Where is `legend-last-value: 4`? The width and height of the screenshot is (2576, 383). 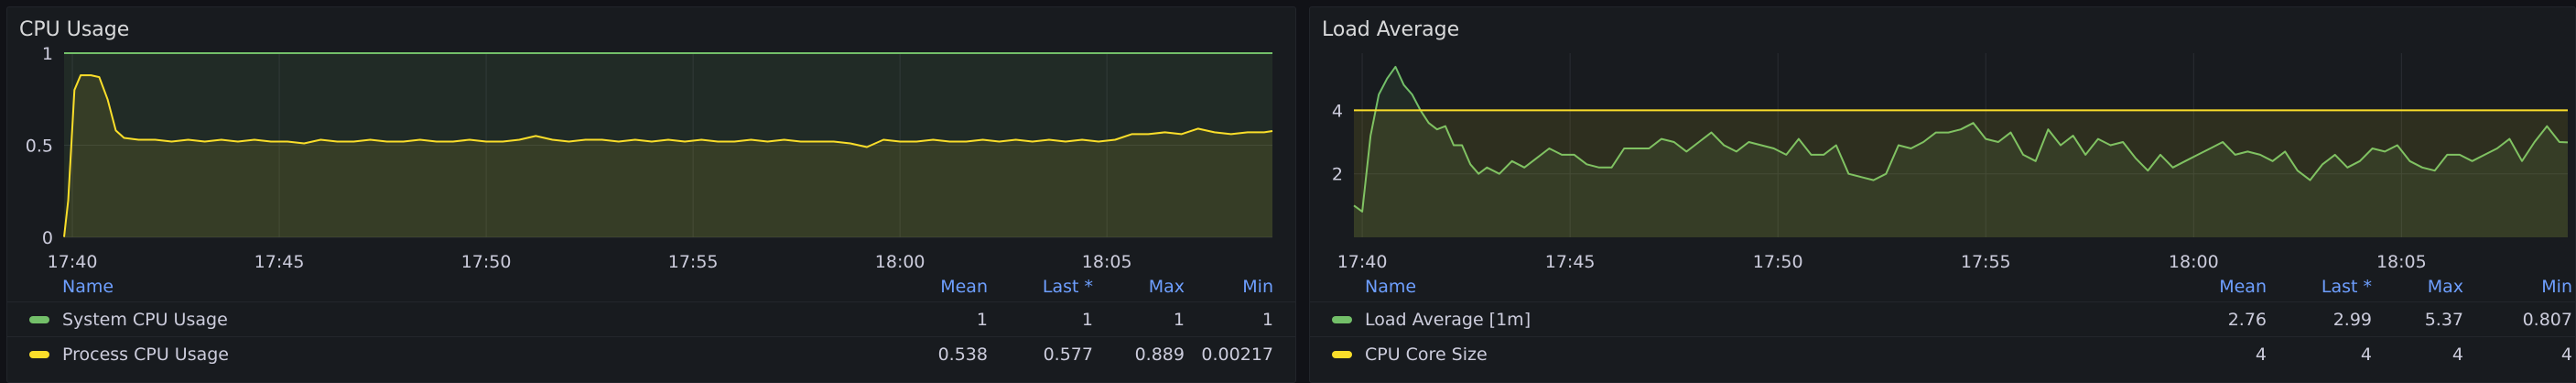
legend-last-value: 4 is located at coordinates (2366, 355).